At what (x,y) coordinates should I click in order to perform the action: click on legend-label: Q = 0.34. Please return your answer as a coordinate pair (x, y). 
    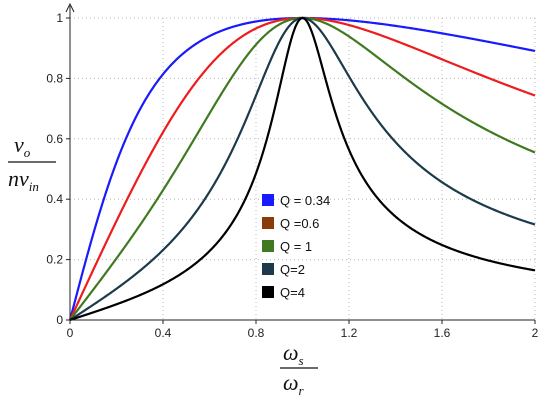
    Looking at the image, I should click on (305, 200).